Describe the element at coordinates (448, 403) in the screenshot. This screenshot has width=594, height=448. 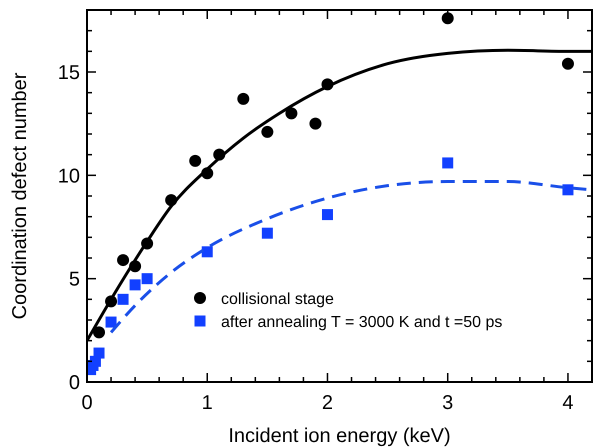
I see `x-tick-label: 3` at that location.